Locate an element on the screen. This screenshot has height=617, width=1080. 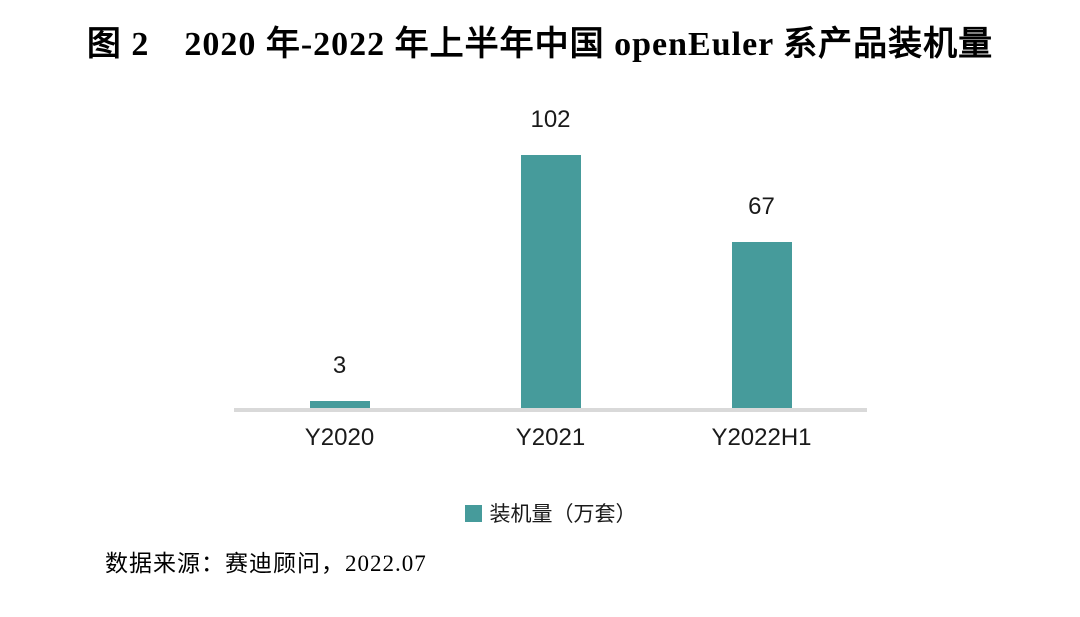
bar-value-label: 67 is located at coordinates (761, 206).